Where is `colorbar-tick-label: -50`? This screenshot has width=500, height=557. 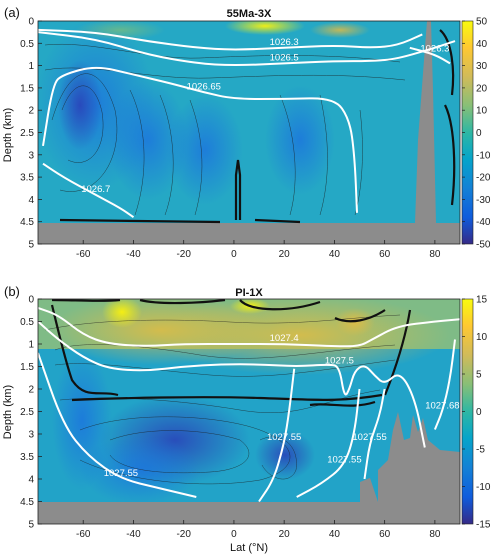 colorbar-tick-label: -50 is located at coordinates (483, 245).